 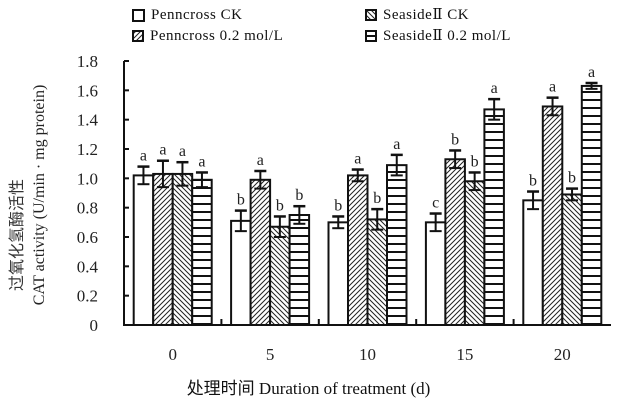 What do you see at coordinates (88, 266) in the screenshot?
I see `y-tick-label: 0.4` at bounding box center [88, 266].